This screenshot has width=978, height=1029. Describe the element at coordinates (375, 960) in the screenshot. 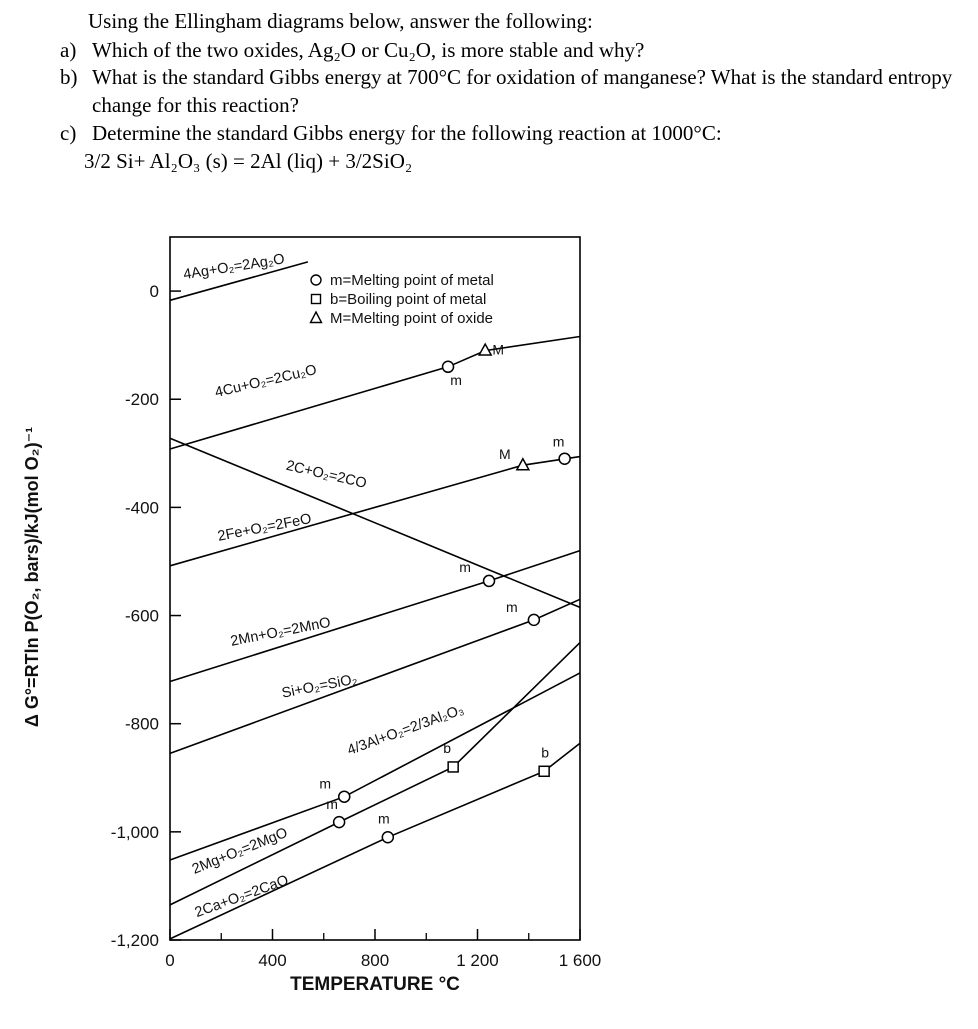

I see `x-tick-label: 800` at that location.